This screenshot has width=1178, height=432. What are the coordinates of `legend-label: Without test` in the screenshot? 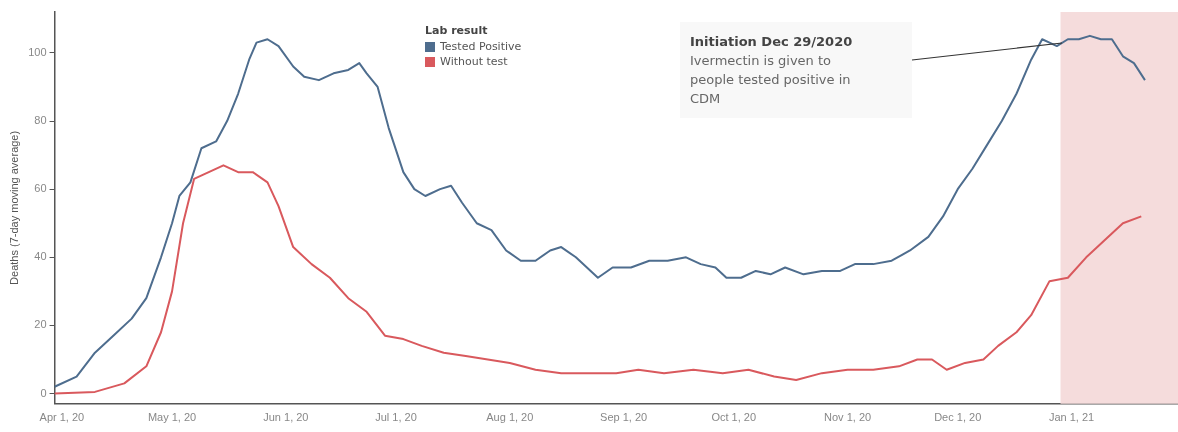 It's located at (474, 61).